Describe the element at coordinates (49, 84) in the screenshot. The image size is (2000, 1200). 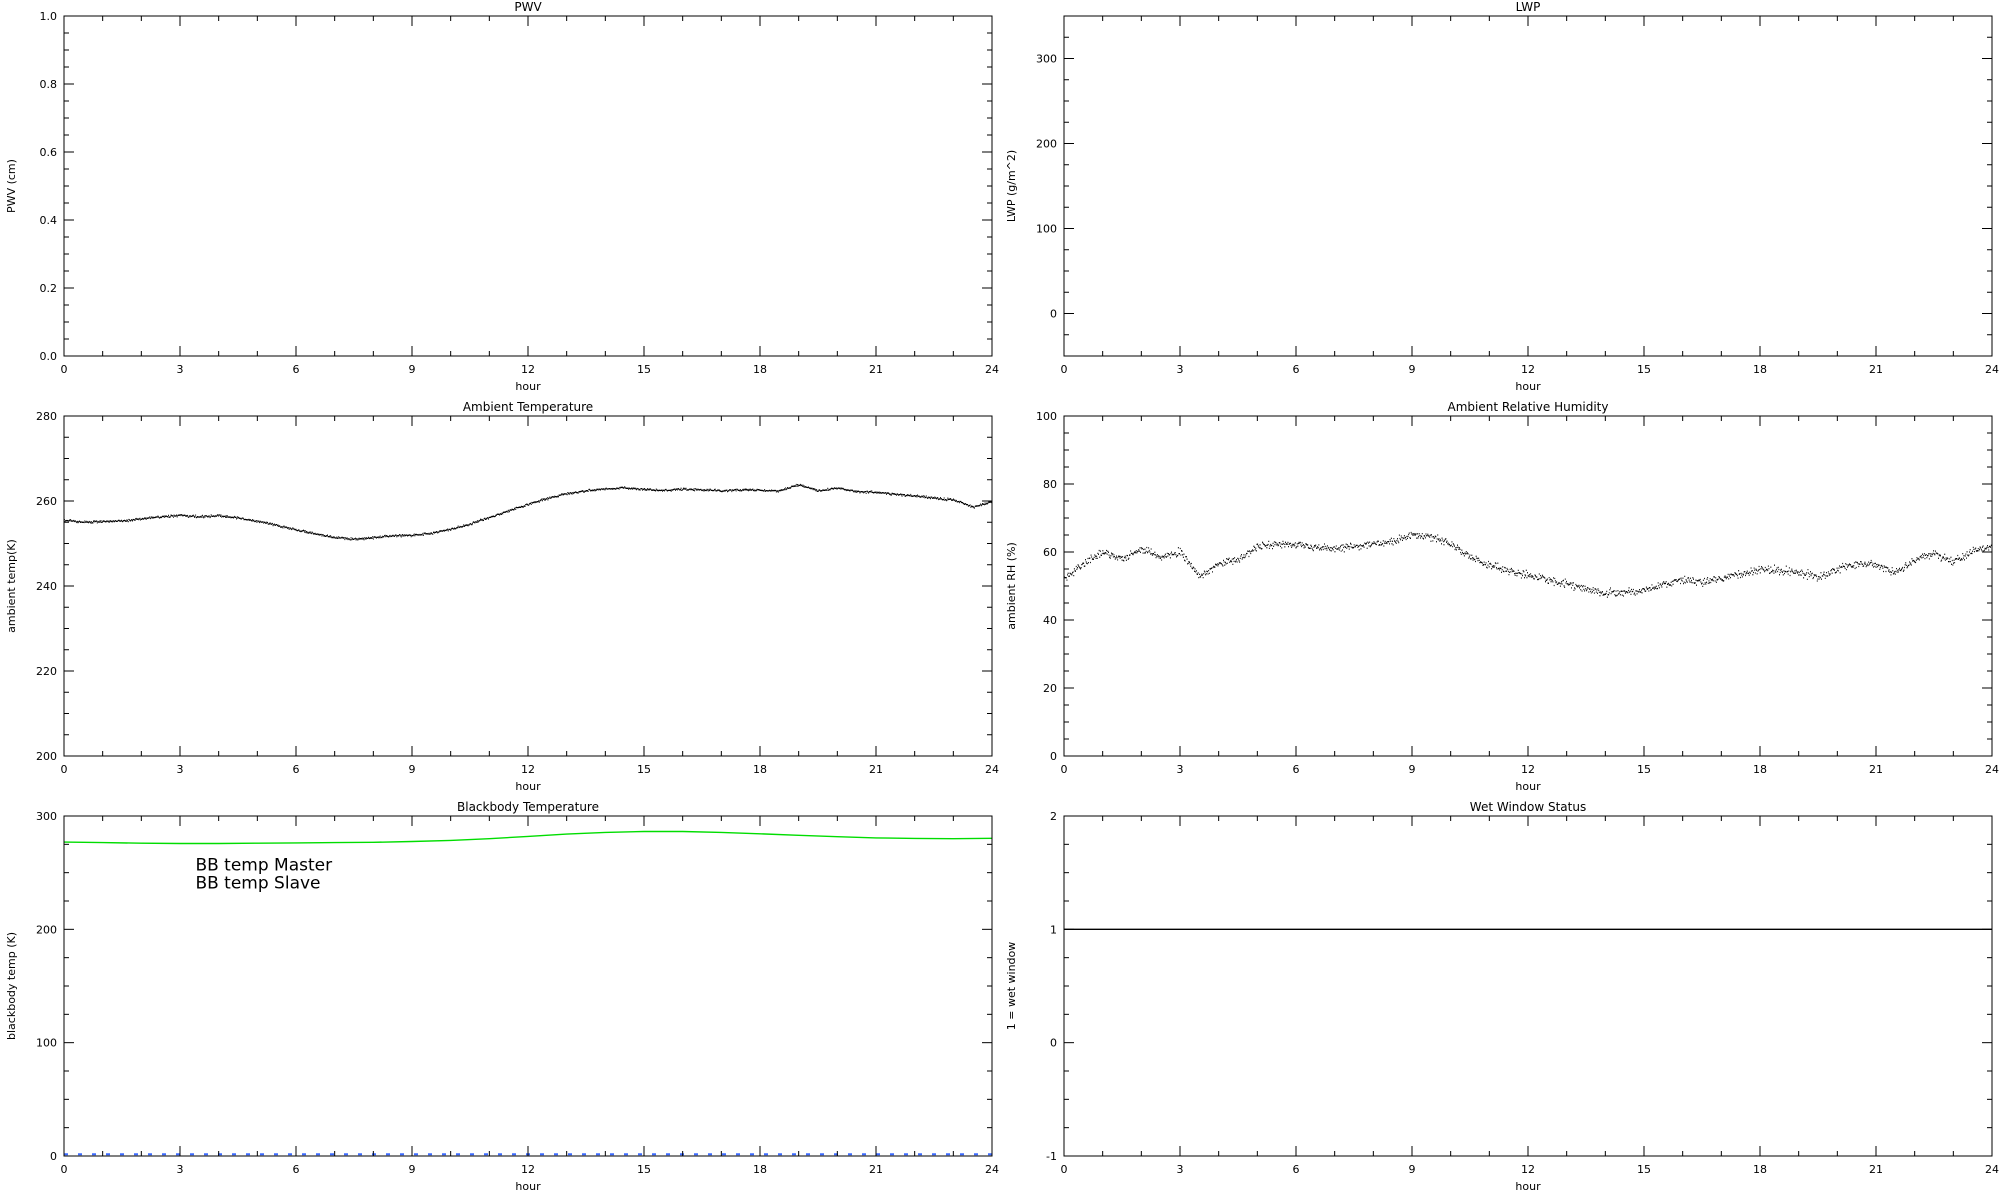
I see `y-tick-label: 0.8` at that location.